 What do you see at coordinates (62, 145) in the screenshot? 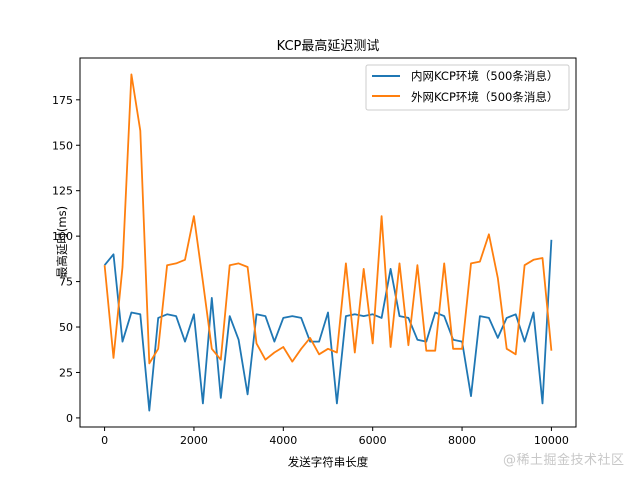
I see `y-tick-label: 150` at bounding box center [62, 145].